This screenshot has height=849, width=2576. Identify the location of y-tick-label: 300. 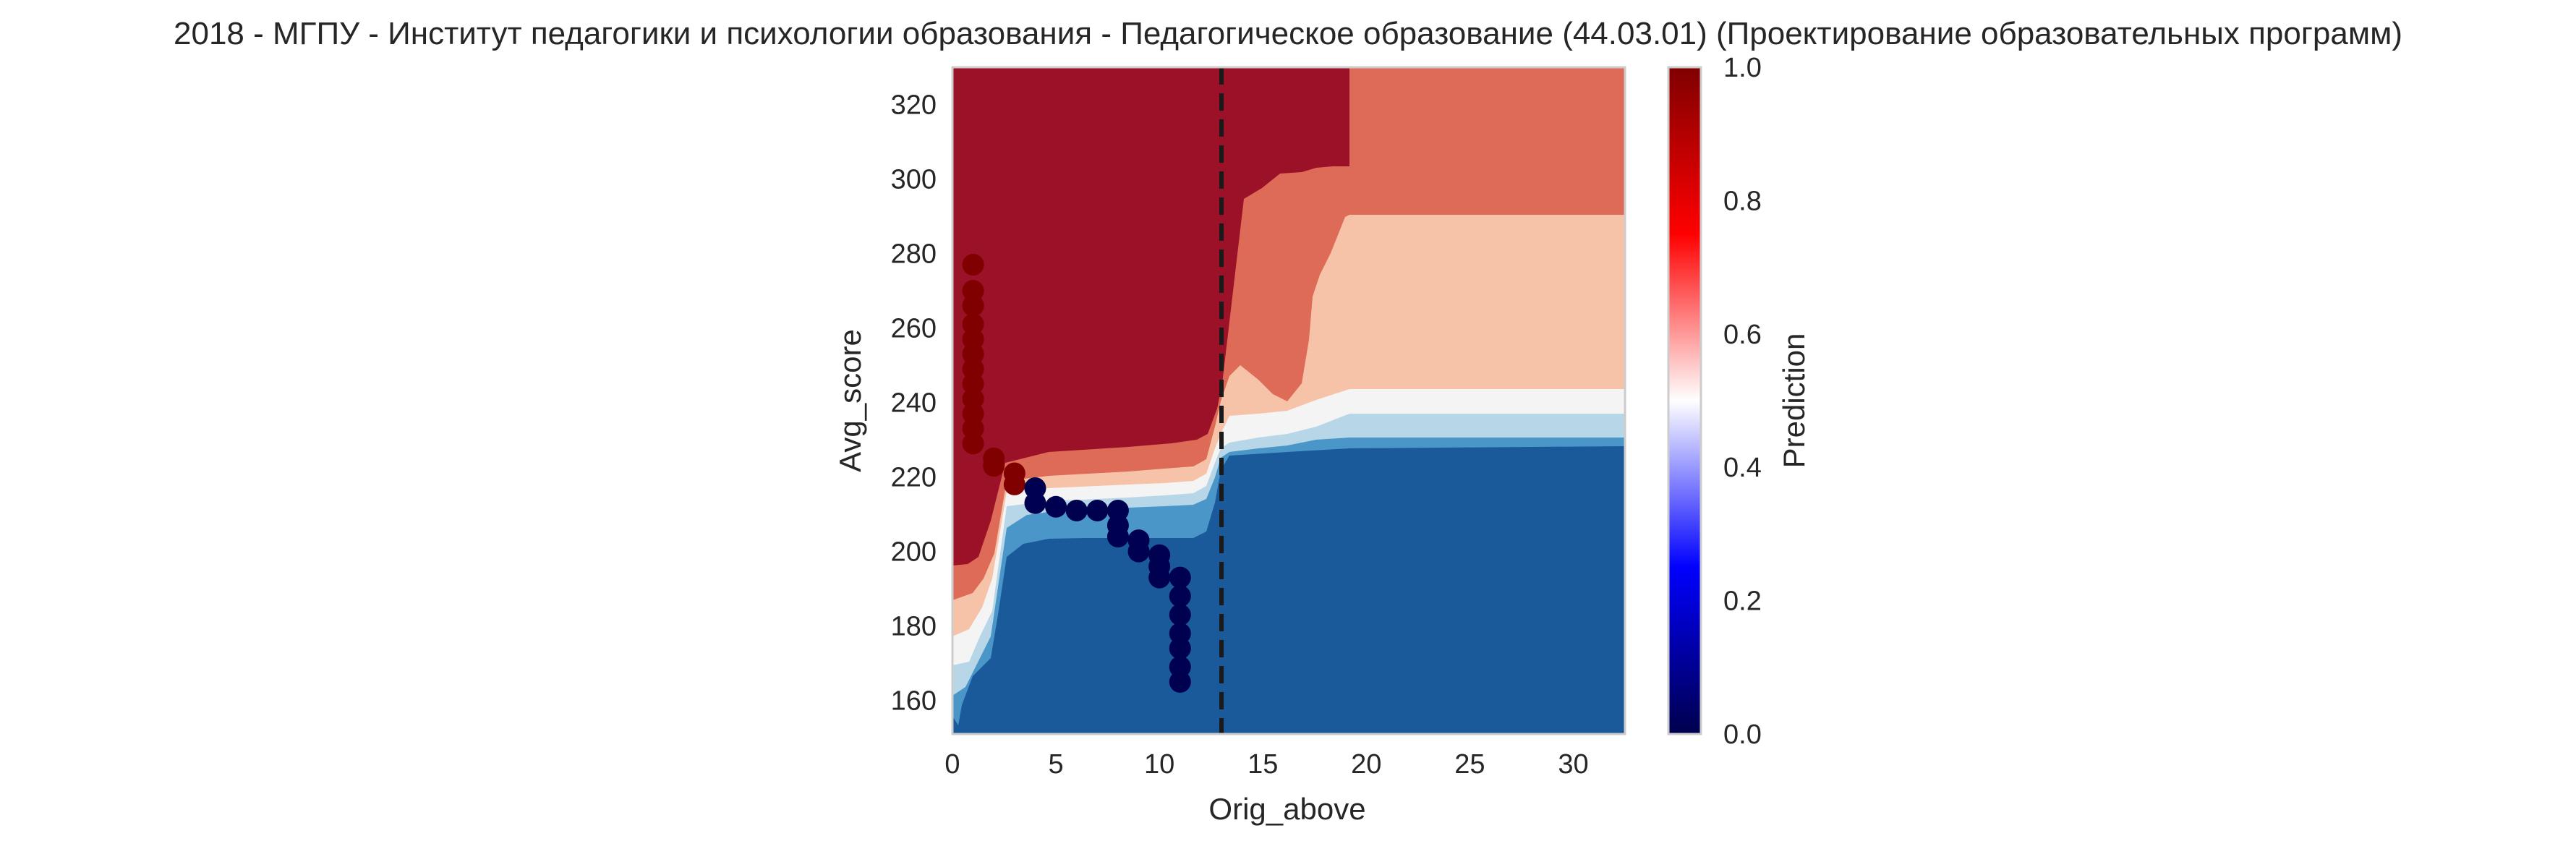
(914, 180).